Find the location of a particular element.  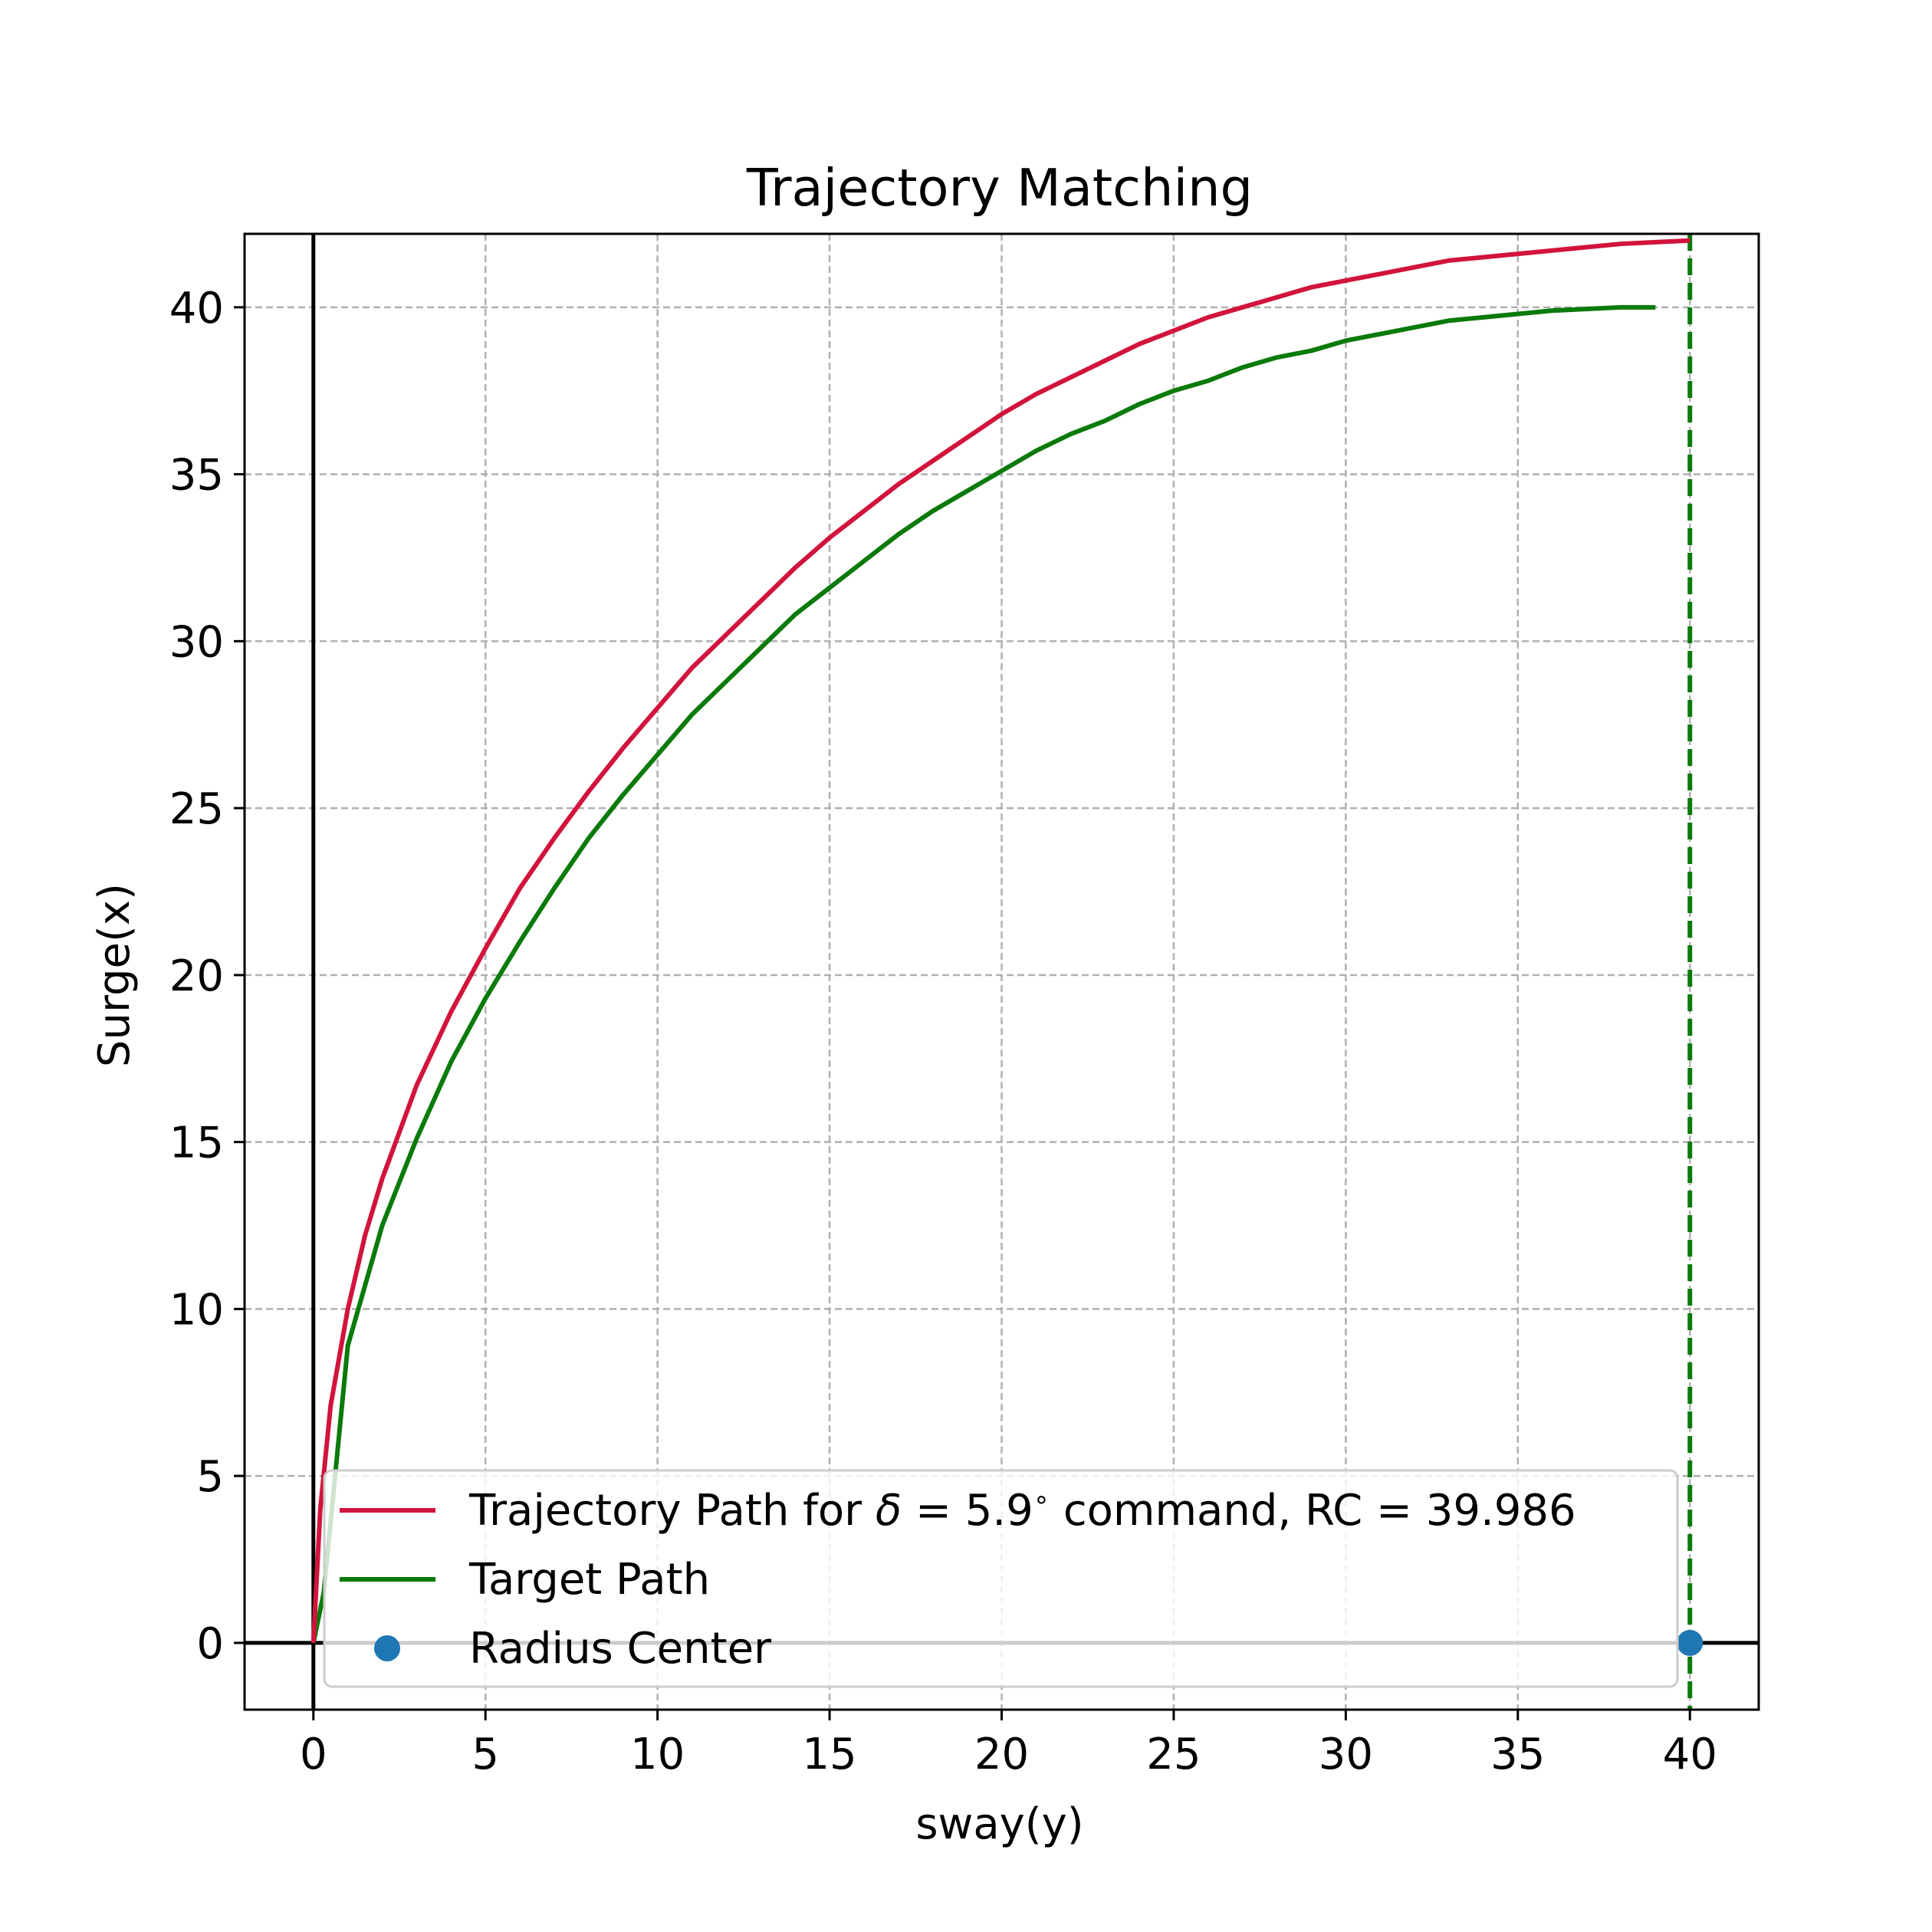

y-tick-label: 15 is located at coordinates (196, 1143).